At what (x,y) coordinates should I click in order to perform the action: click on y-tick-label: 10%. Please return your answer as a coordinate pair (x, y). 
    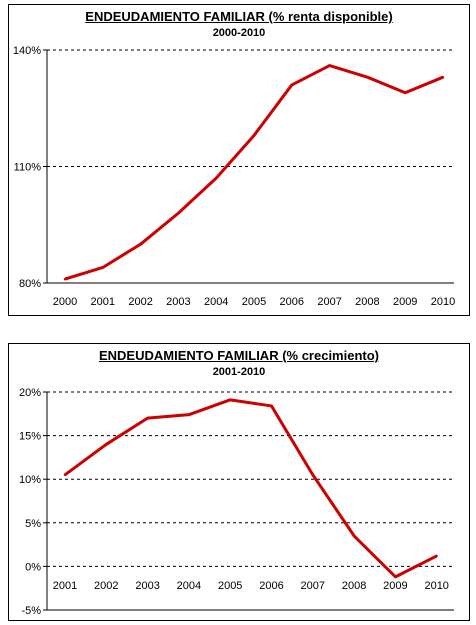
    Looking at the image, I should click on (30, 480).